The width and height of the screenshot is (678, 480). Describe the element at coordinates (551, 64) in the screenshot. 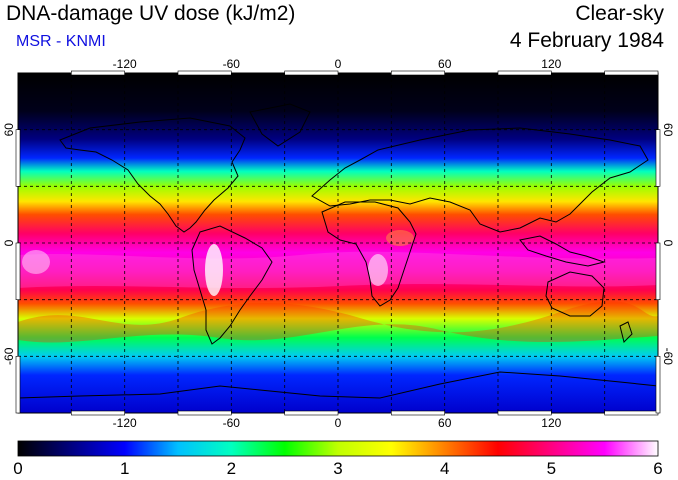

I see `lon-label-top-120e: 120` at that location.